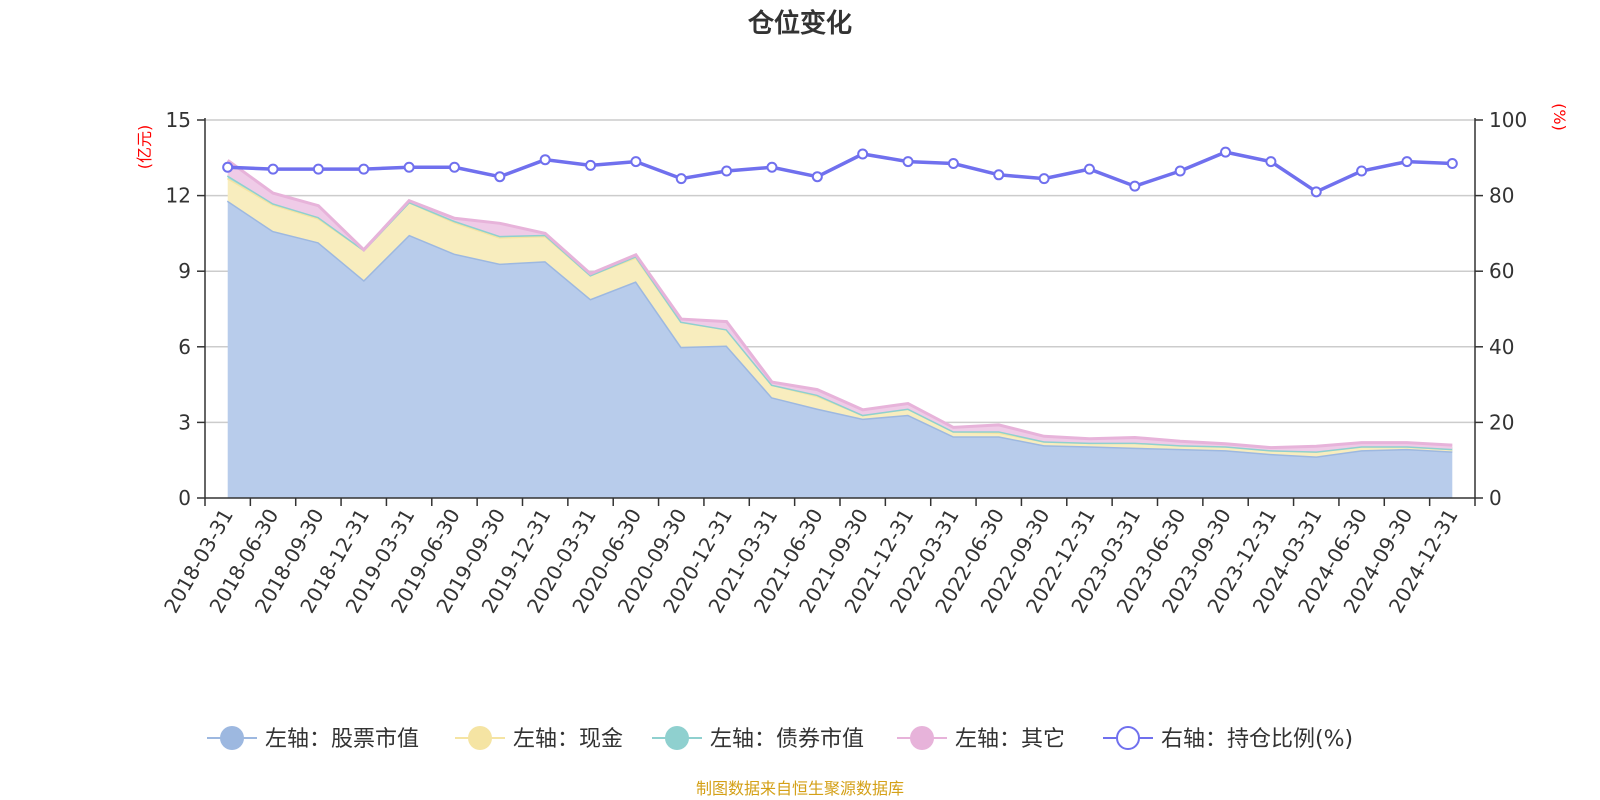 The height and width of the screenshot is (800, 1600). Describe the element at coordinates (1257, 739) in the screenshot. I see `legend-label: 右轴：持仓比例(%)` at that location.